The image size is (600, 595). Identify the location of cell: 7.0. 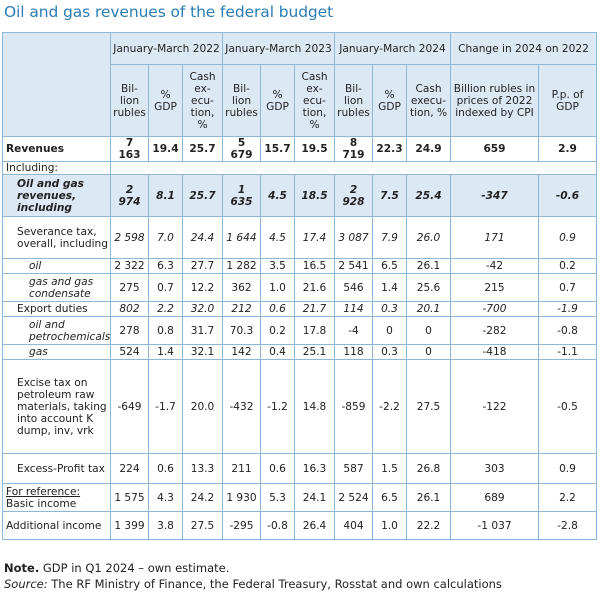
(165, 237).